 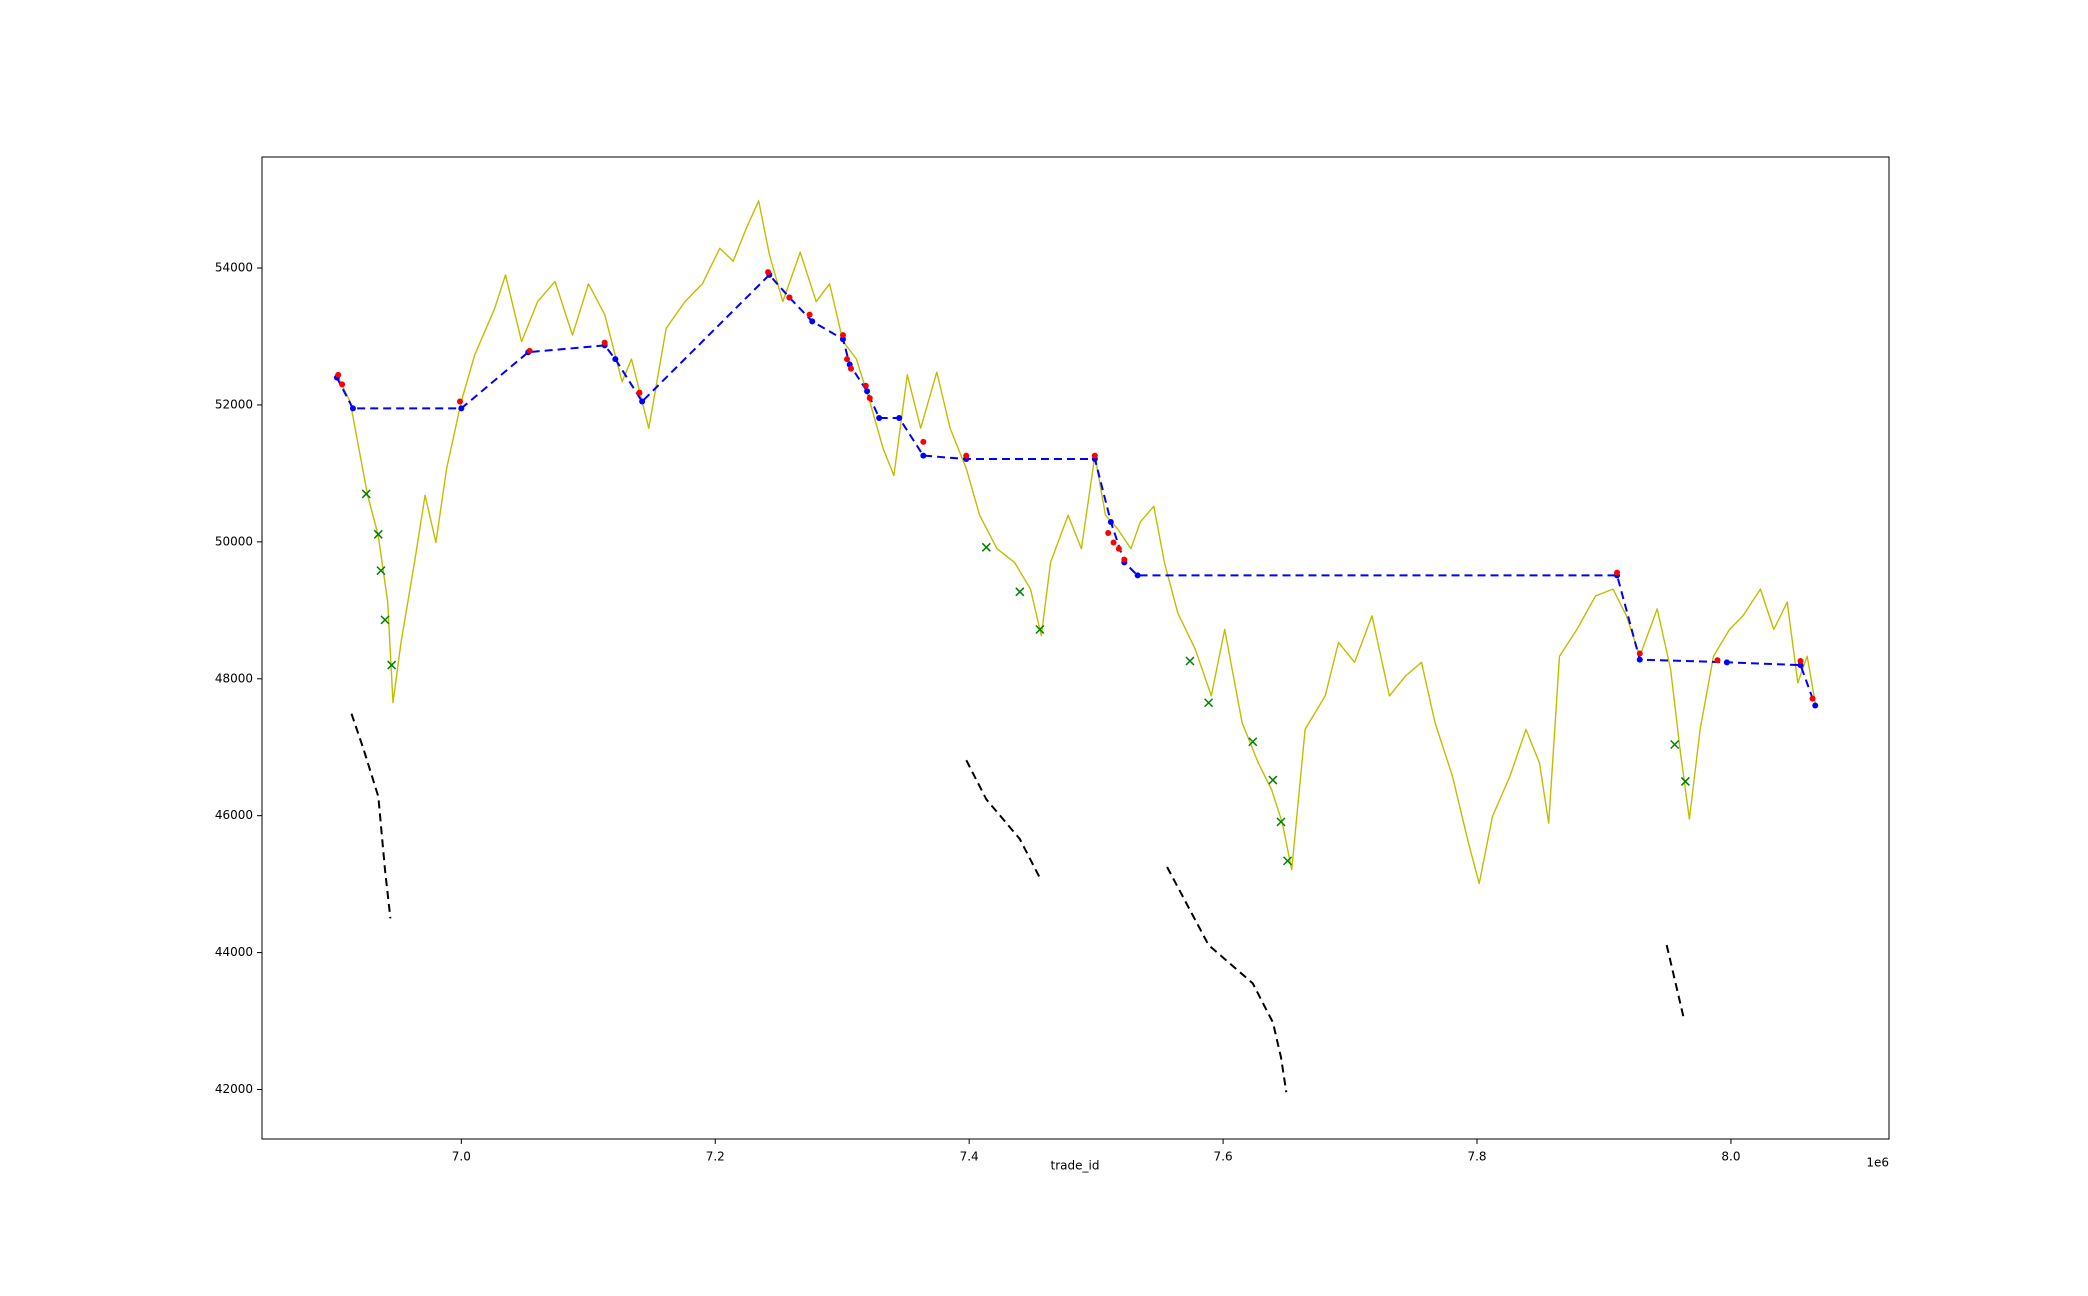 What do you see at coordinates (1476, 1157) in the screenshot?
I see `x-tick-label: 7.8` at bounding box center [1476, 1157].